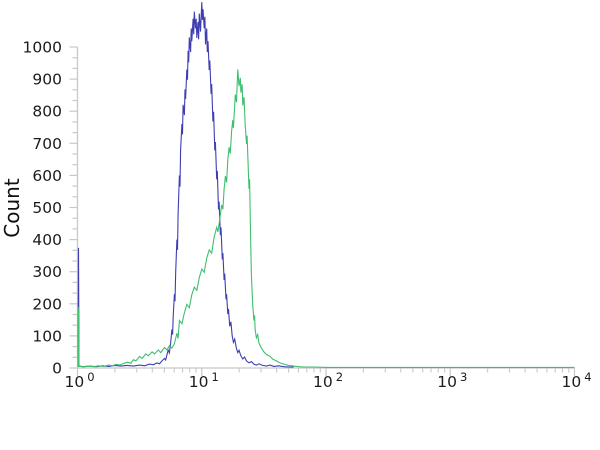 This screenshot has width=600, height=450. What do you see at coordinates (42, 48) in the screenshot?
I see `y-tick-label: 1000` at bounding box center [42, 48].